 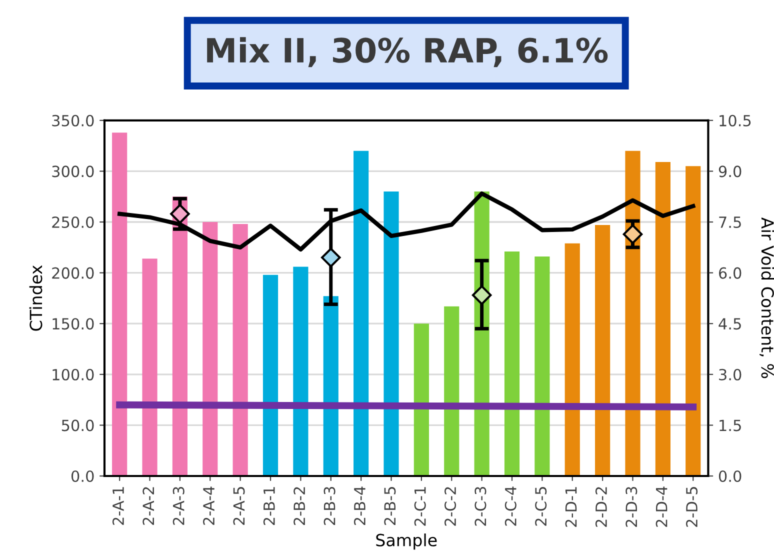 What do you see at coordinates (730, 273) in the screenshot?
I see `y2-tick-label: 6.0` at bounding box center [730, 273].